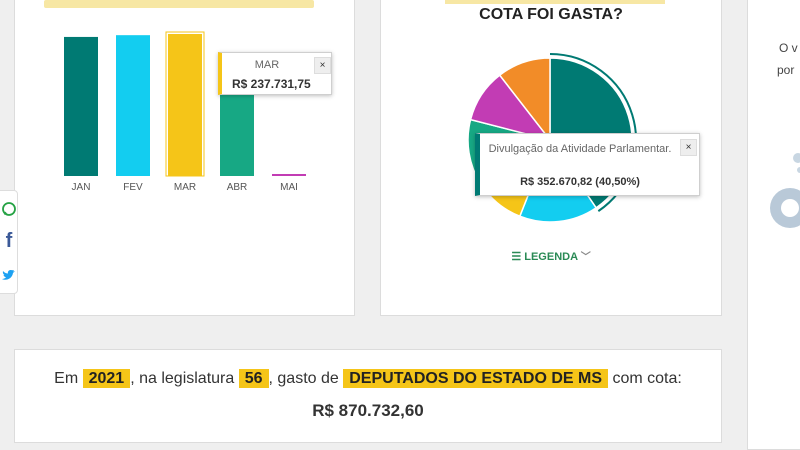 Image resolution: width=800 pixels, height=450 pixels. I want to click on facebook-icon: f, so click(9, 241).